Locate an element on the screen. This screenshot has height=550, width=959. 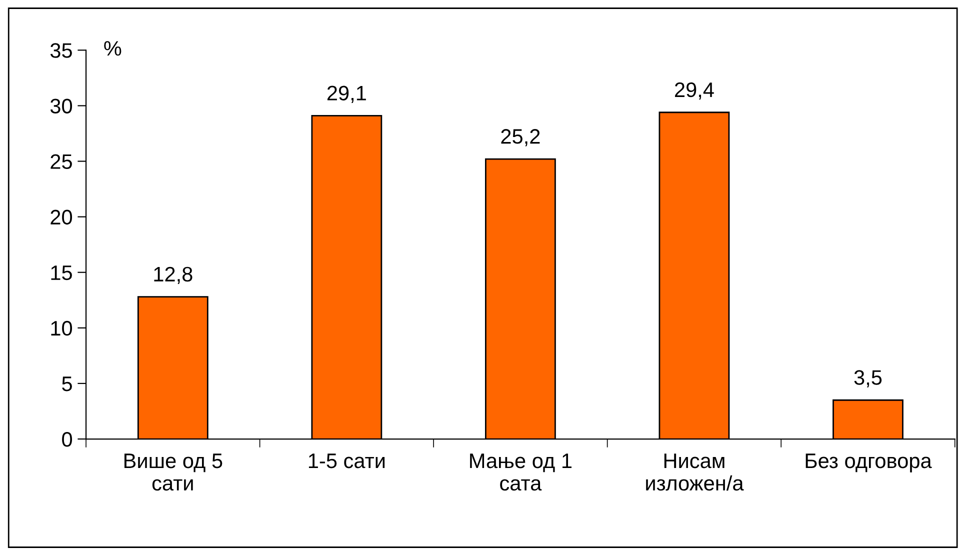
x-tick-label: Нисам изложен/а is located at coordinates (695, 472).